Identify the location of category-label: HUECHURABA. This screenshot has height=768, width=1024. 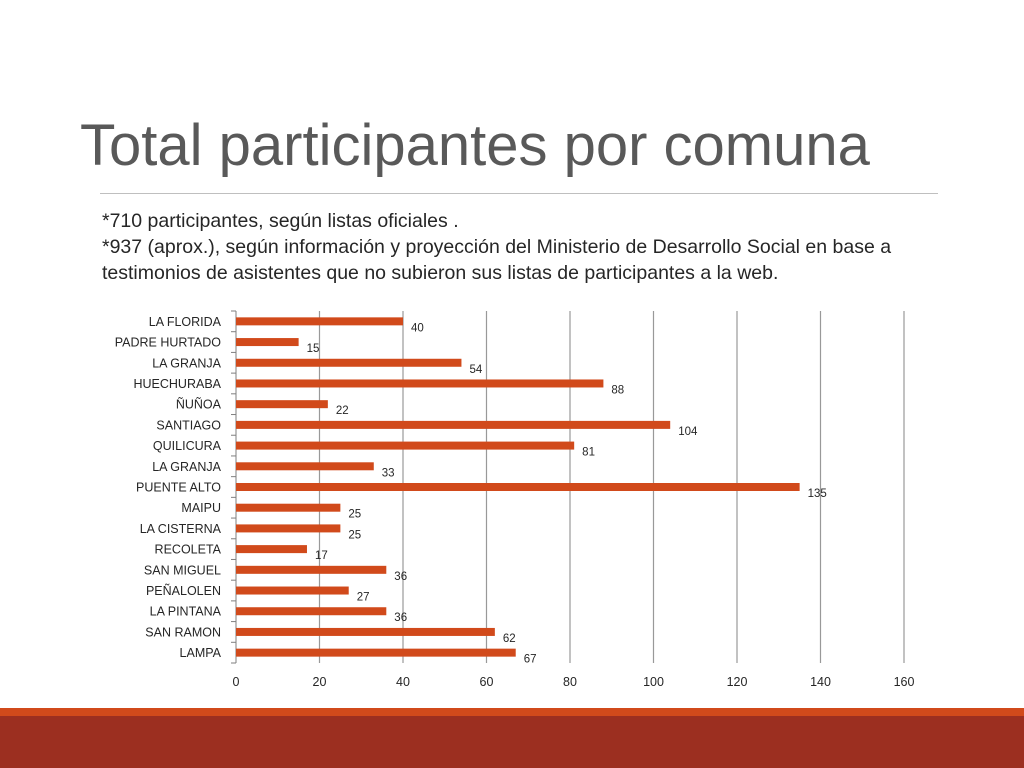
(177, 384).